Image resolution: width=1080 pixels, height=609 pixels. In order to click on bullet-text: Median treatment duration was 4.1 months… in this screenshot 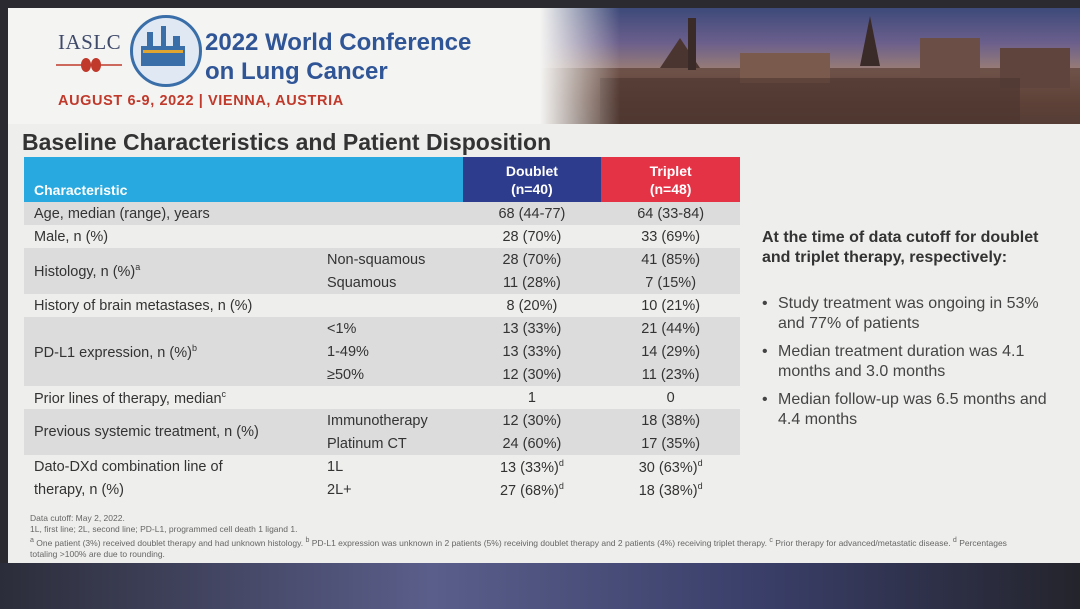, I will do `click(901, 361)`.